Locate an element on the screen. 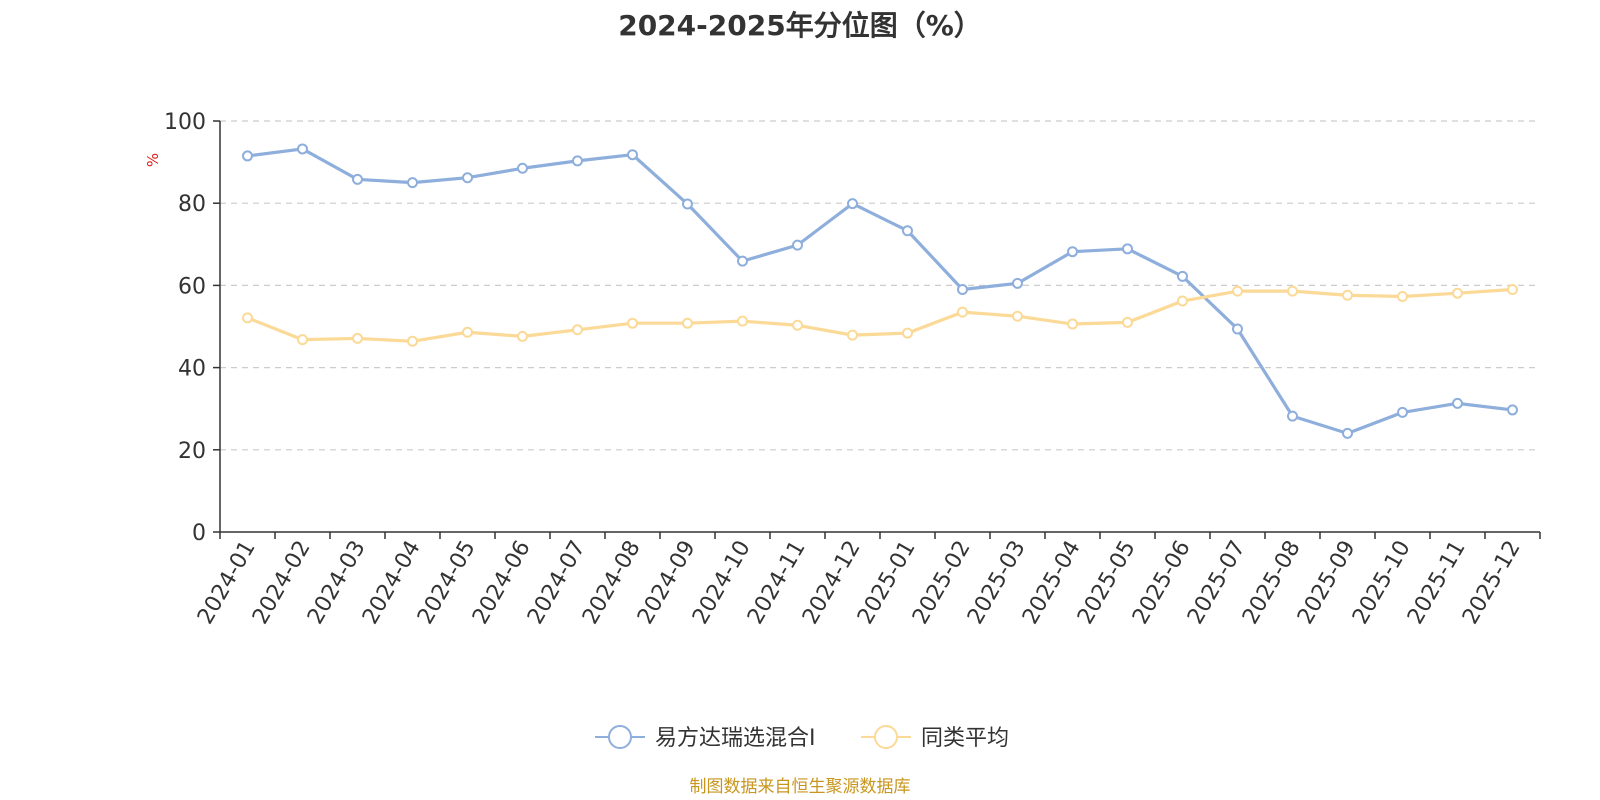 This screenshot has height=800, width=1600. legend-item-1: 易方达瑞选混合I is located at coordinates (705, 738).